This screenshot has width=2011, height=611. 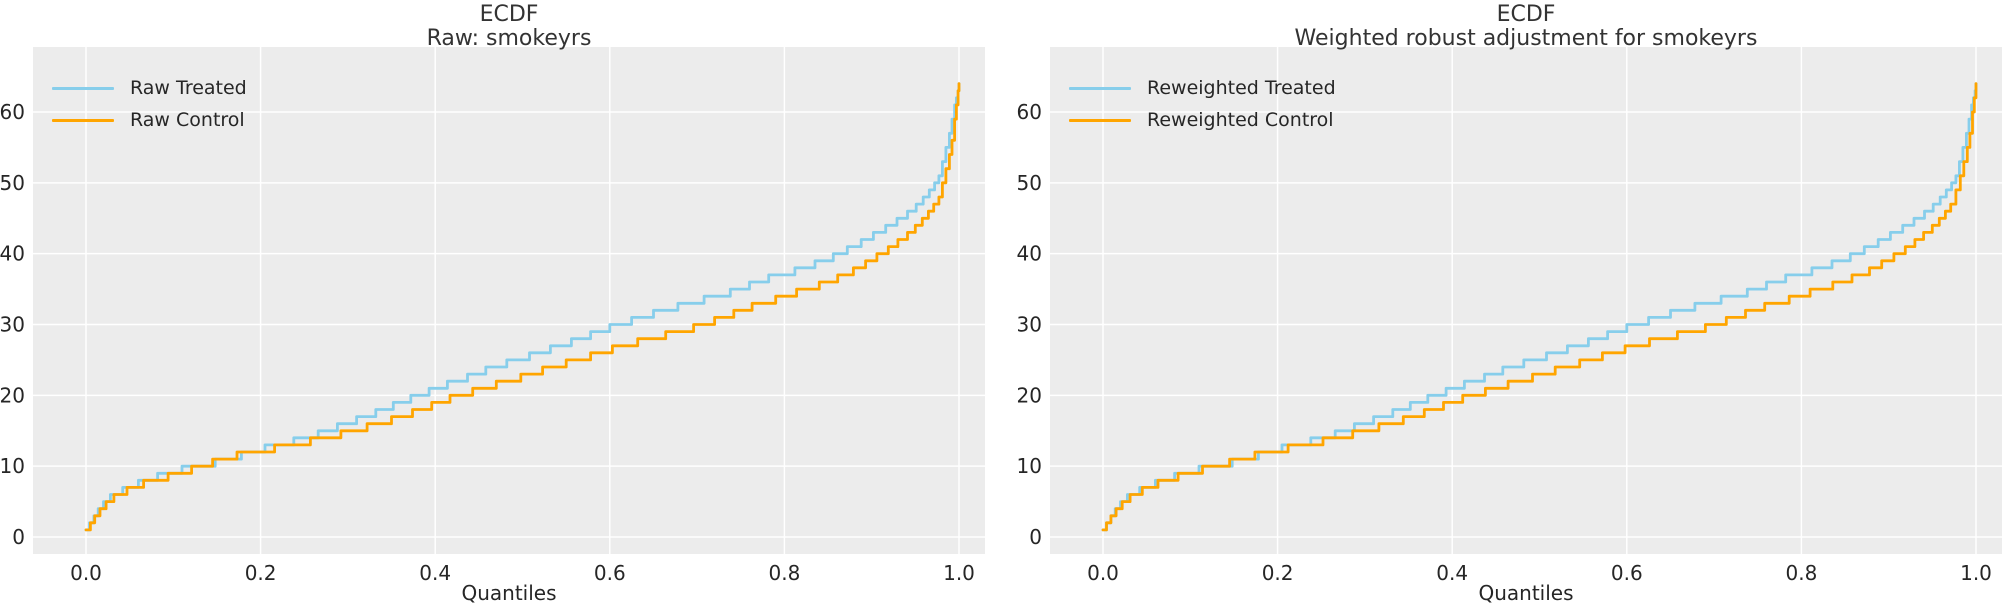 What do you see at coordinates (1526, 38) in the screenshot?
I see `right-title-line2: Weighted robust adjustment for smokeyrs` at bounding box center [1526, 38].